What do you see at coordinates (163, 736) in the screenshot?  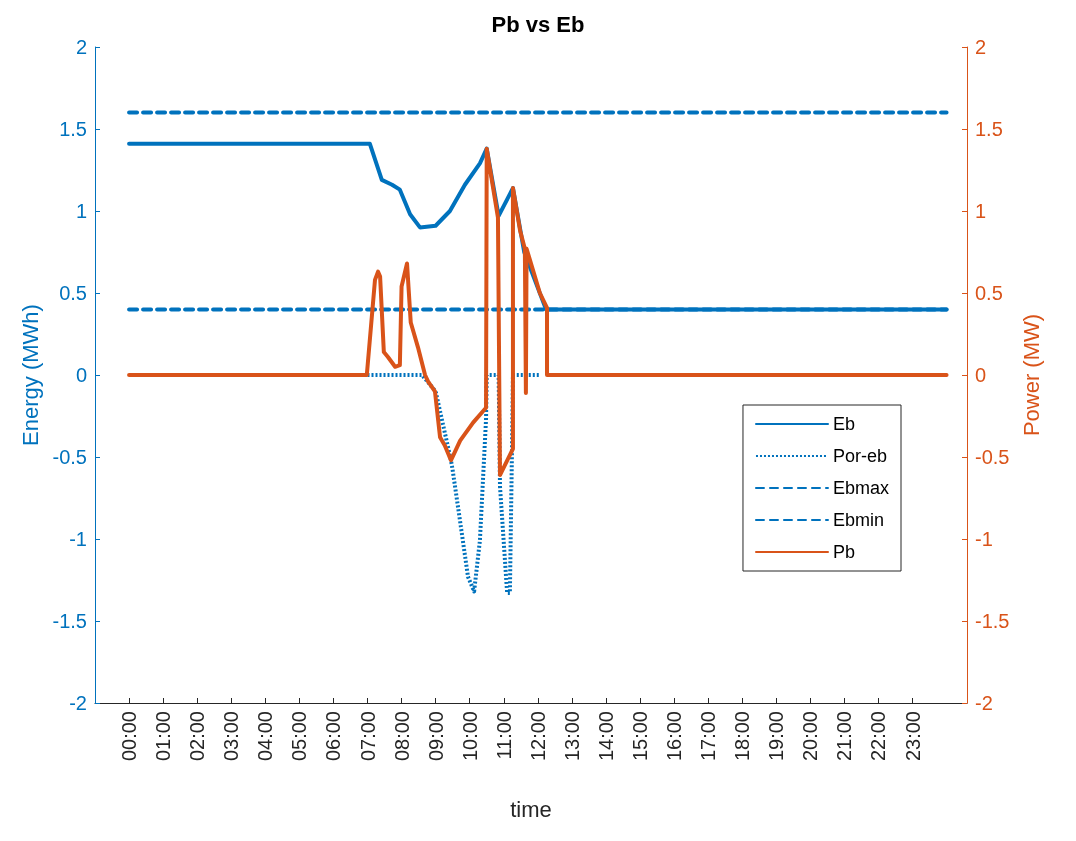 I see `x-tick-label: 01:00` at bounding box center [163, 736].